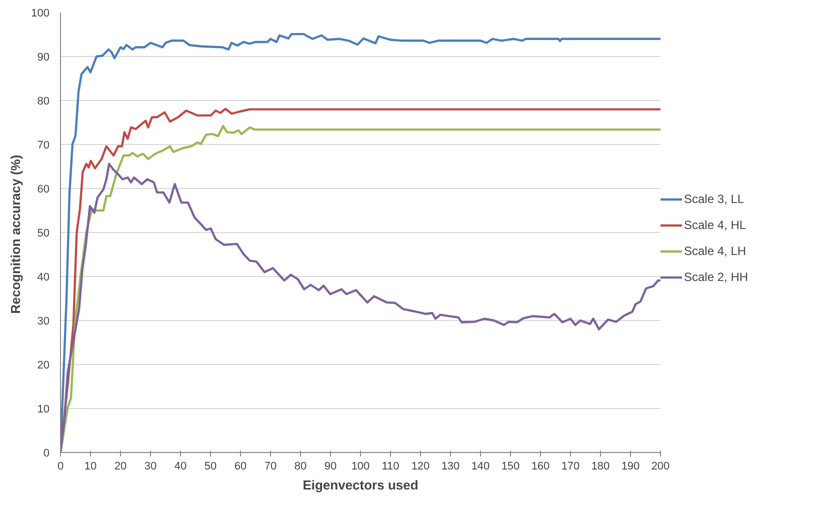  Describe the element at coordinates (43, 366) in the screenshot. I see `y-tick-label: 20` at that location.